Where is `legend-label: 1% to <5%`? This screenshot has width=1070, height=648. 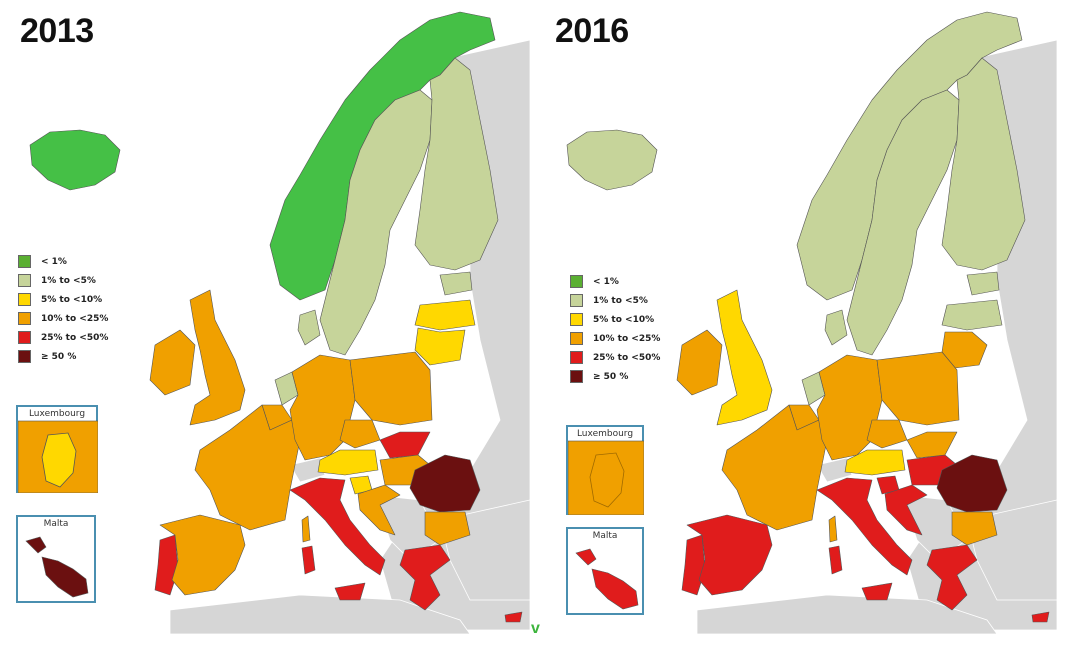
legend-label: 1% to <5% is located at coordinates (620, 300).